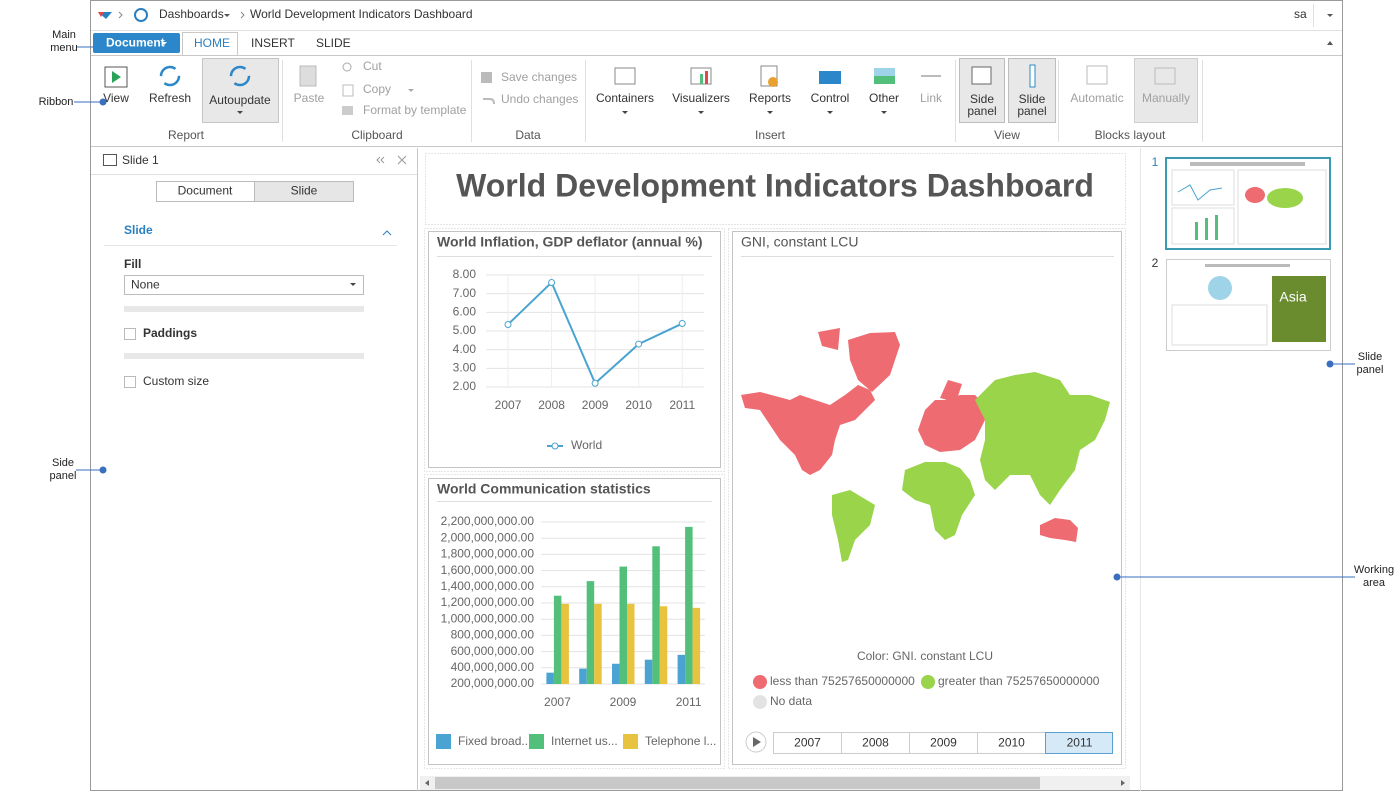 This screenshot has width=1400, height=791. What do you see at coordinates (1155, 162) in the screenshot?
I see `slide-number: 1` at bounding box center [1155, 162].